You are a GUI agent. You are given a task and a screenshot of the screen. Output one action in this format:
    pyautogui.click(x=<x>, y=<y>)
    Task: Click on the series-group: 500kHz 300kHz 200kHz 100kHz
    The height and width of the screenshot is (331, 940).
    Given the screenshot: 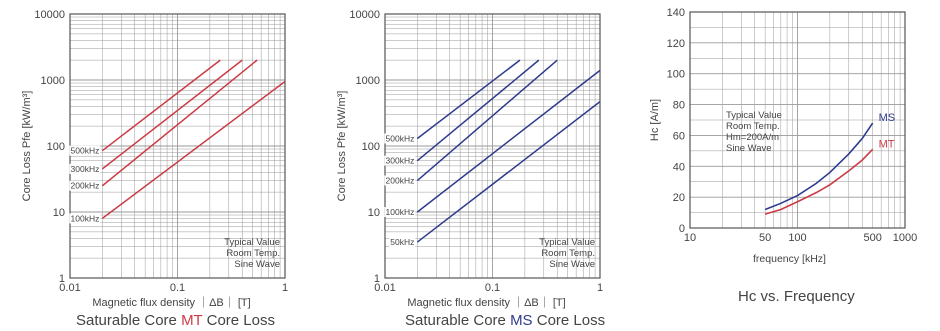 What is the action you would take?
    pyautogui.click(x=177, y=141)
    